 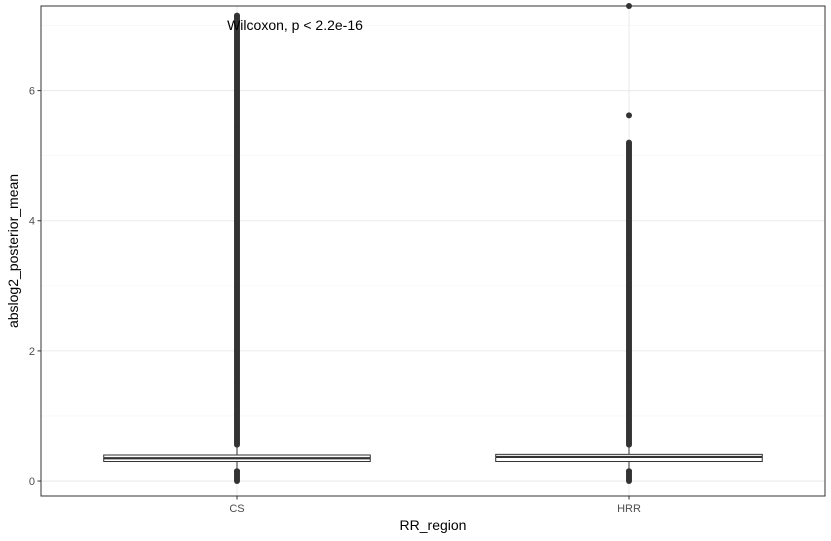 I want to click on y-tick-label: 0, so click(x=32, y=482).